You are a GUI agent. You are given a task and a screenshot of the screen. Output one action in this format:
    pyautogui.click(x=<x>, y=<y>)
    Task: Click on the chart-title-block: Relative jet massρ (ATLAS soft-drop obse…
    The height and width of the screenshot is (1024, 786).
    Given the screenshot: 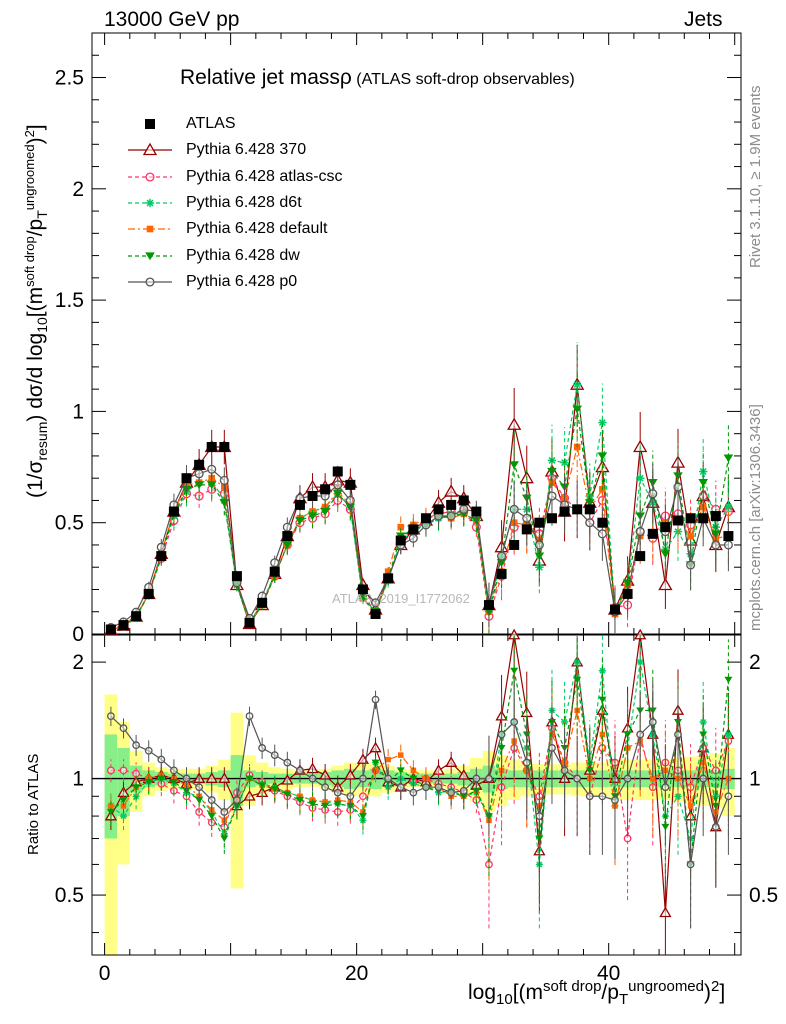 What is the action you would take?
    pyautogui.click(x=377, y=78)
    